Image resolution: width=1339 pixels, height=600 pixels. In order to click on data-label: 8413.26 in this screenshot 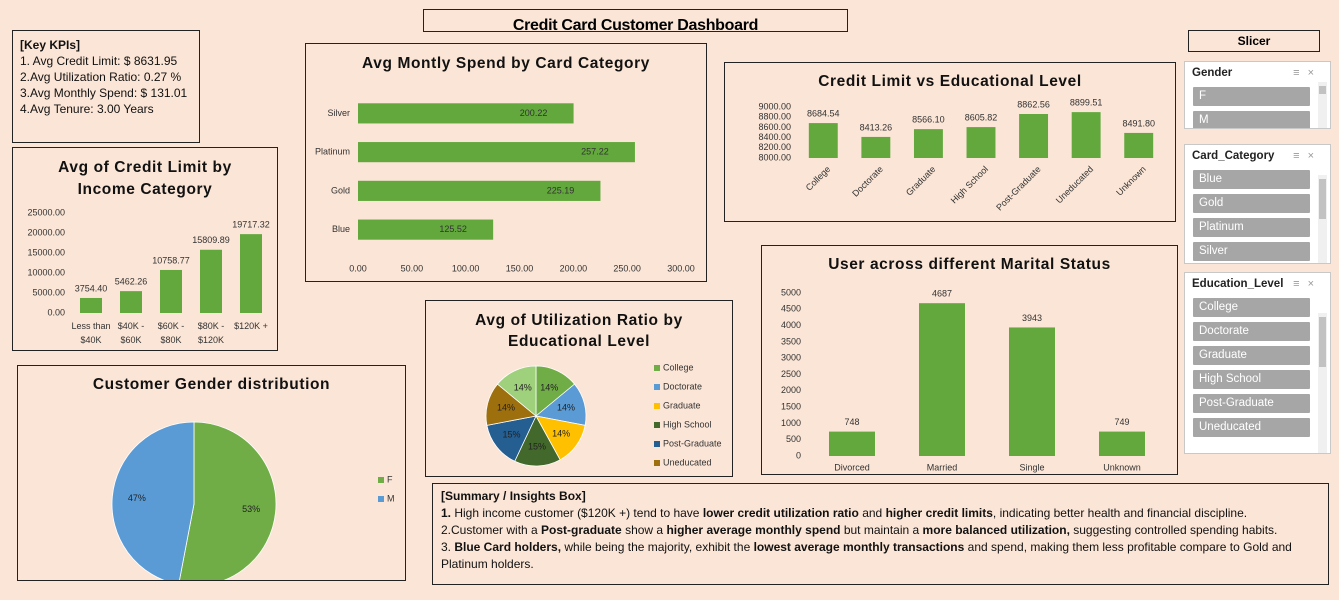, I will do `click(876, 127)`.